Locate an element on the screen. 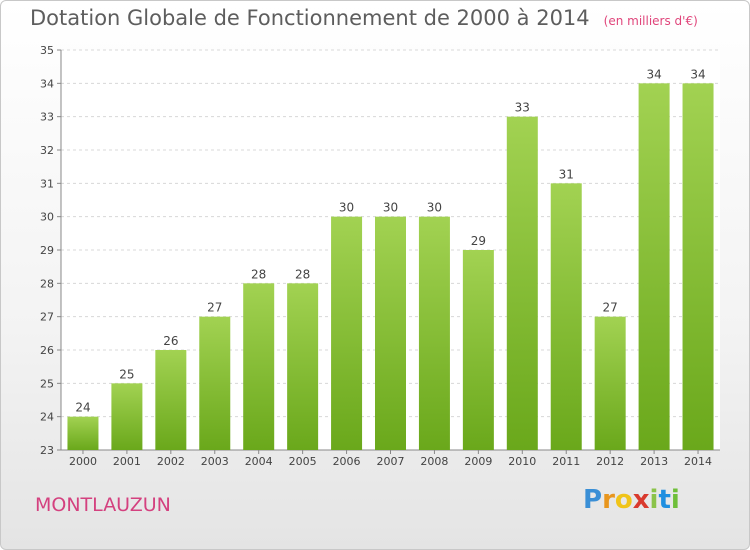 This screenshot has width=750, height=550. y-tick-label: 32 is located at coordinates (47, 150).